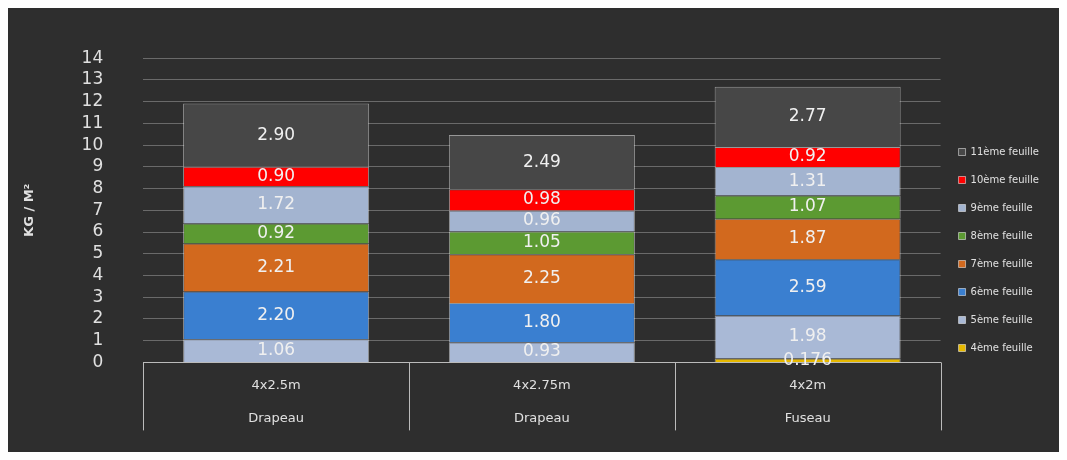 The width and height of the screenshot is (1067, 460). Describe the element at coordinates (1001, 319) in the screenshot. I see `legend-label: 5ème feuille` at that location.